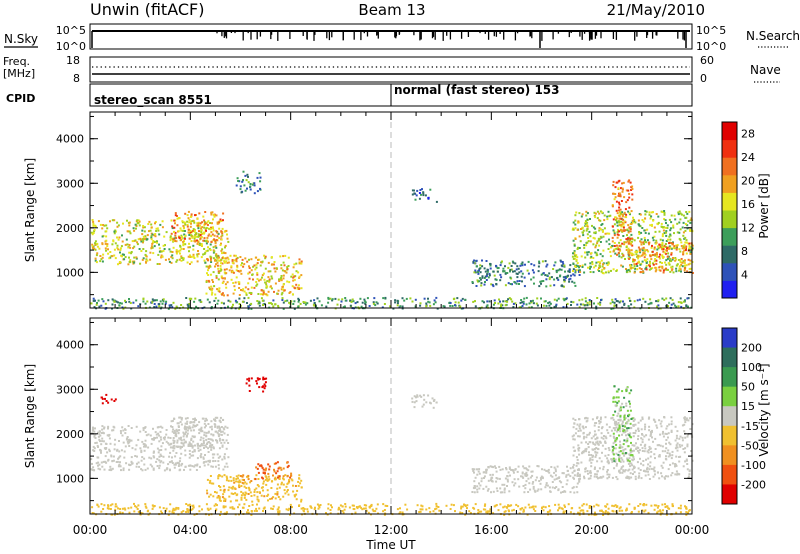 The height and width of the screenshot is (554, 800). What do you see at coordinates (20, 98) in the screenshot?
I see `cpid-label: CPID` at bounding box center [20, 98].